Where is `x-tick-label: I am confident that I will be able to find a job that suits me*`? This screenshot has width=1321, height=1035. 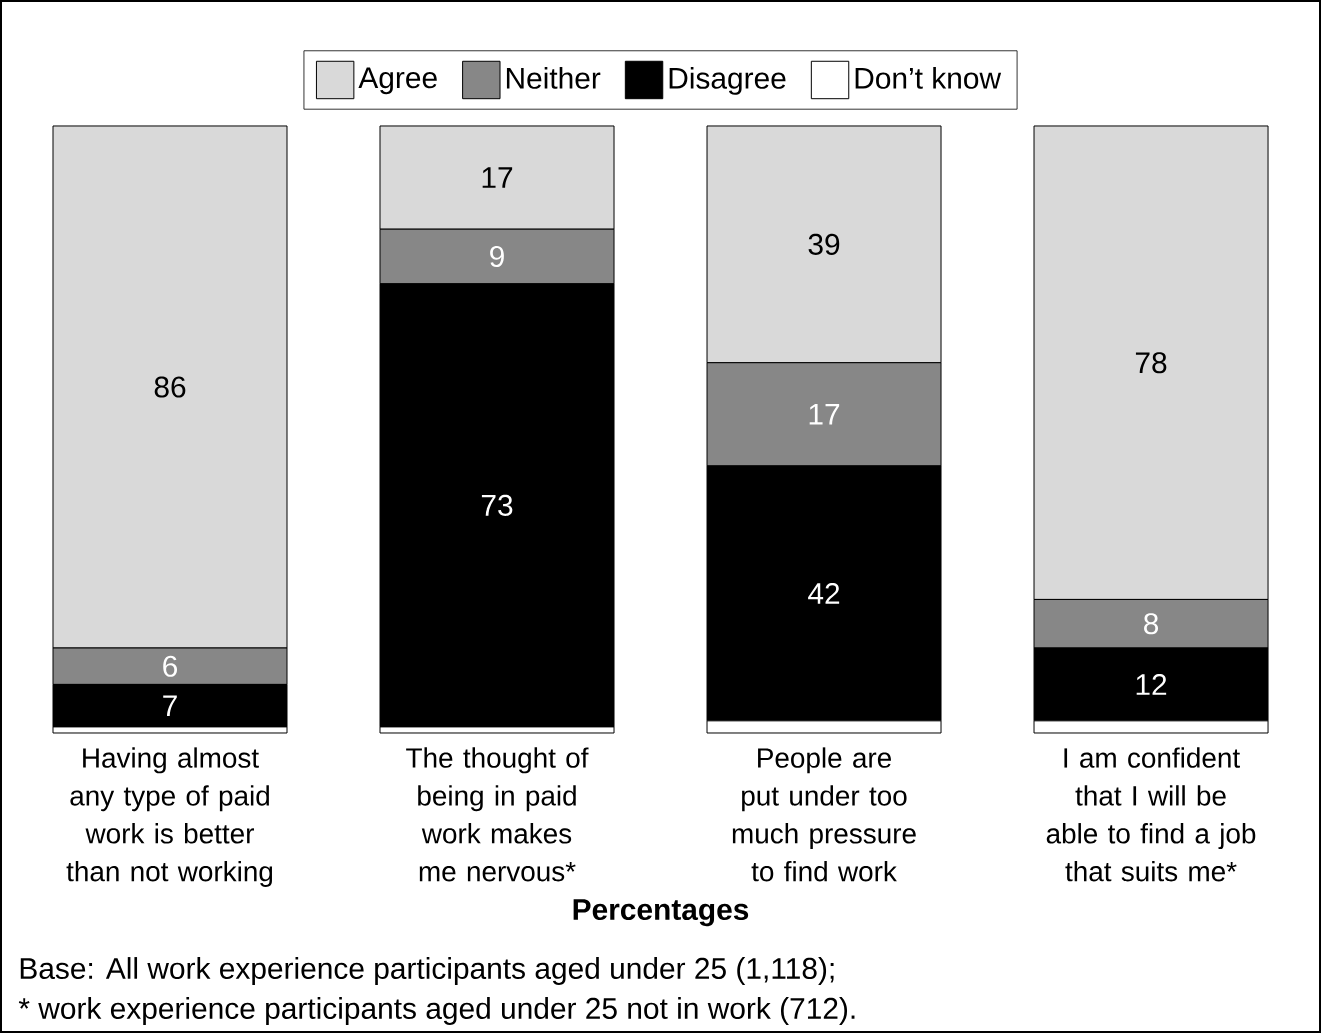 x-tick-label: I am confident that I will be able to find a job that suits me* is located at coordinates (1151, 814).